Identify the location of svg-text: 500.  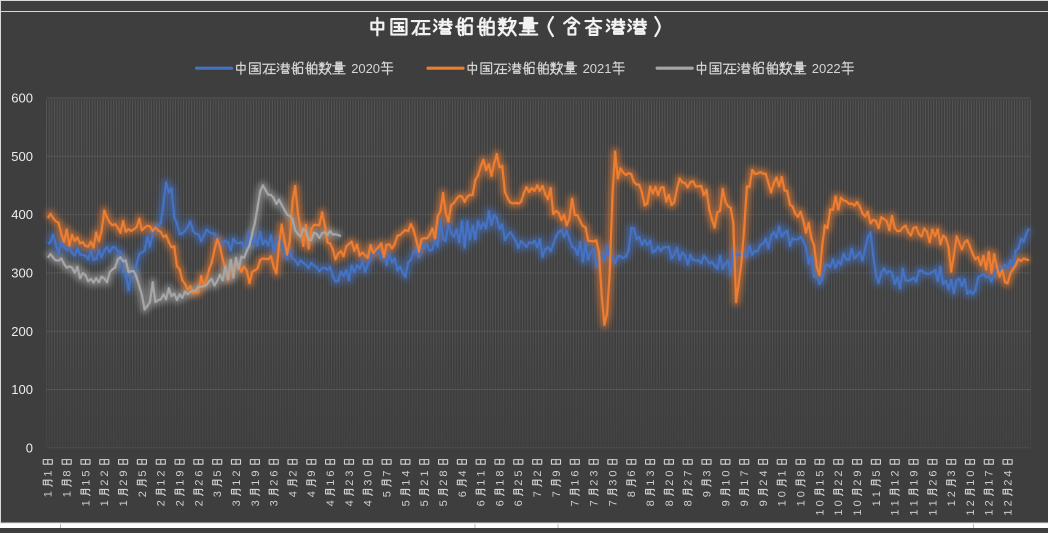
(22, 156).